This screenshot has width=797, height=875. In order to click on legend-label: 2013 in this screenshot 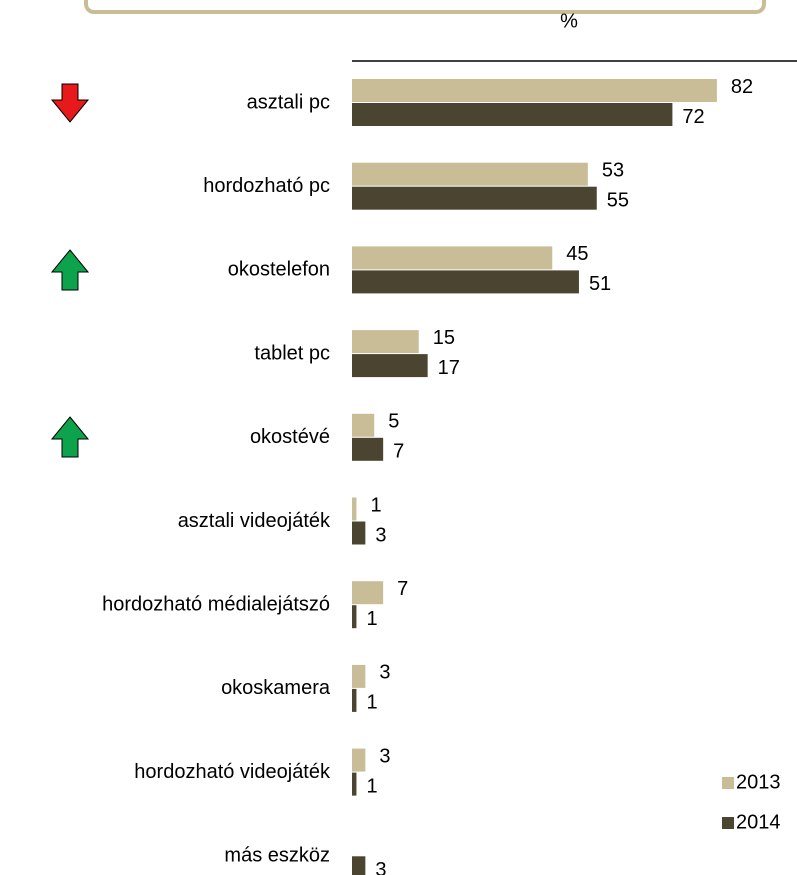, I will do `click(758, 782)`.